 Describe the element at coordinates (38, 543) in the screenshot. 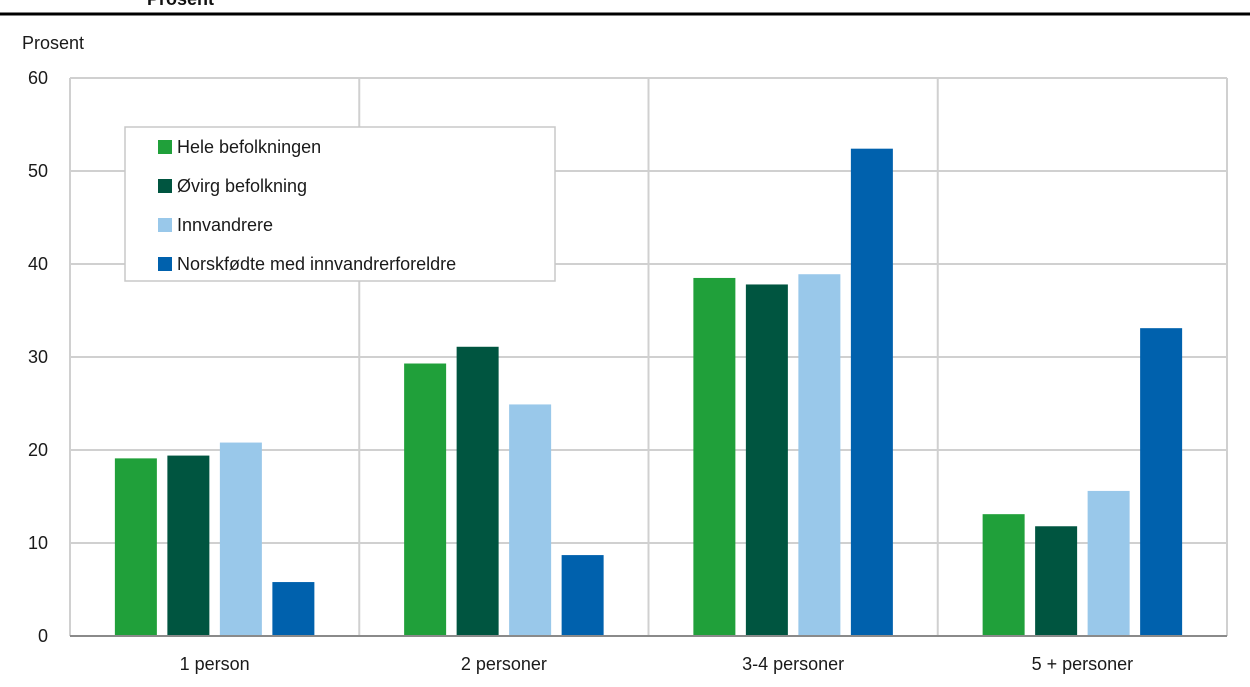

I see `y-tick-label-10: 10` at that location.